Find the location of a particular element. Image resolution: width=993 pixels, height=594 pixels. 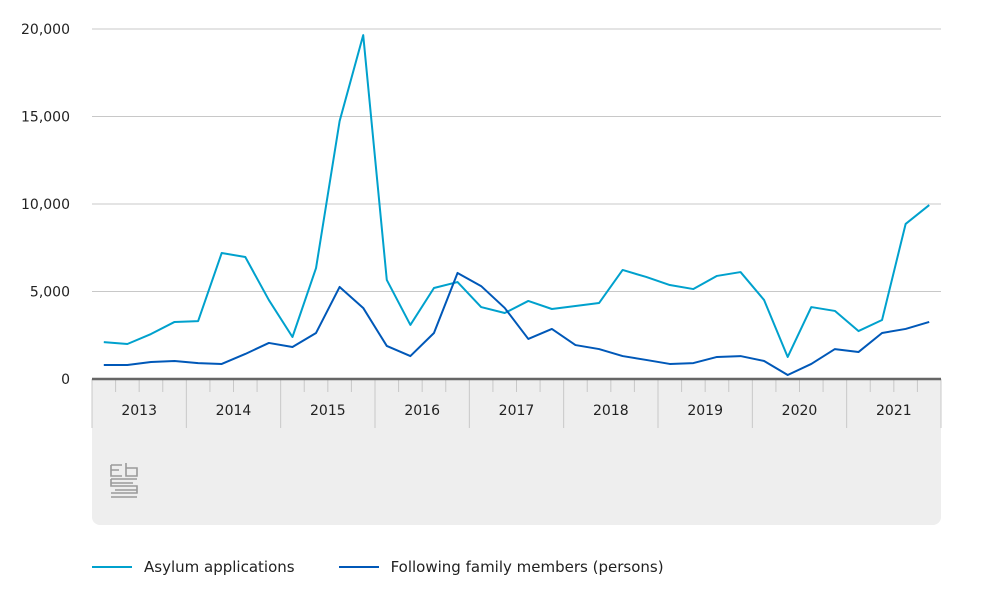

y-tick-label: 15,000 is located at coordinates (45, 118).